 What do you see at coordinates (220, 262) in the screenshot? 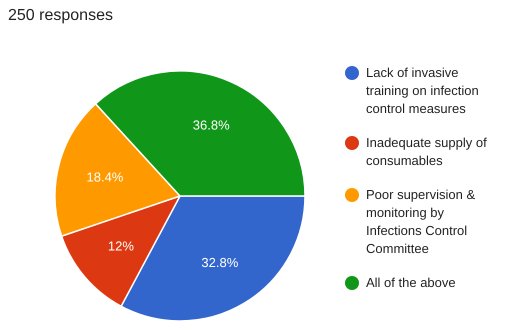
I see `data-label: 32.8%` at bounding box center [220, 262].